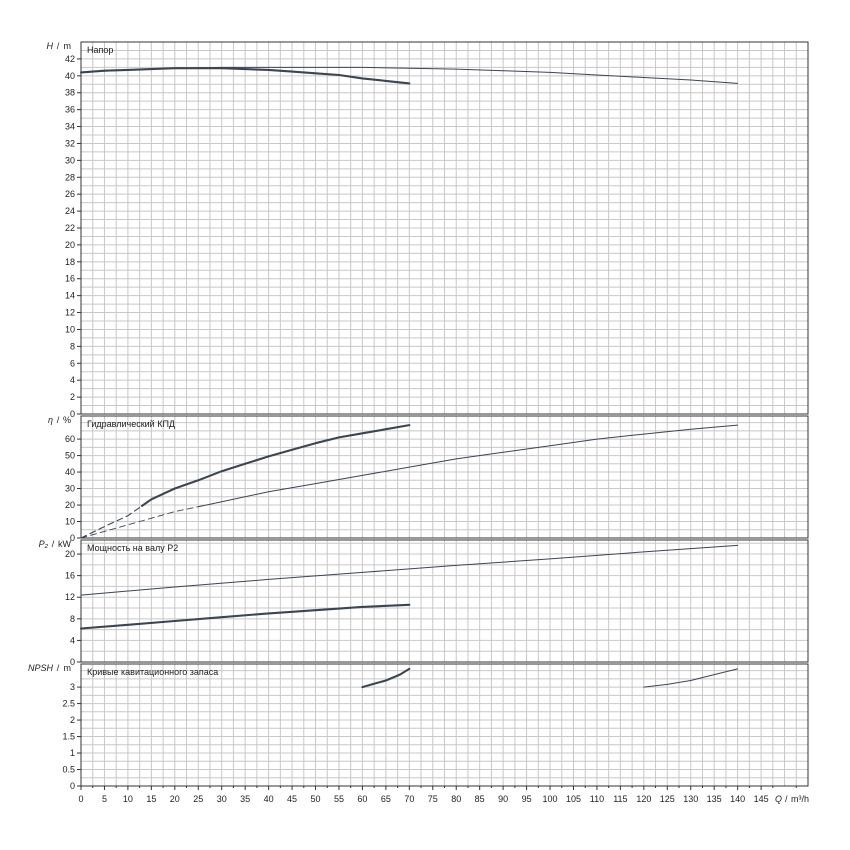 This screenshot has height=850, width=850. Describe the element at coordinates (72, 640) in the screenshot. I see `y-tick-label: 4` at that location.